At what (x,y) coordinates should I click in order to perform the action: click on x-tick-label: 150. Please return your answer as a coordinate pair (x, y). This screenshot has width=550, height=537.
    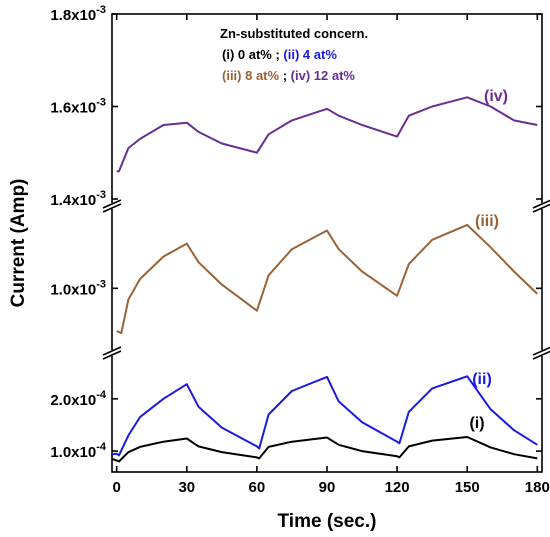
    Looking at the image, I should click on (467, 487).